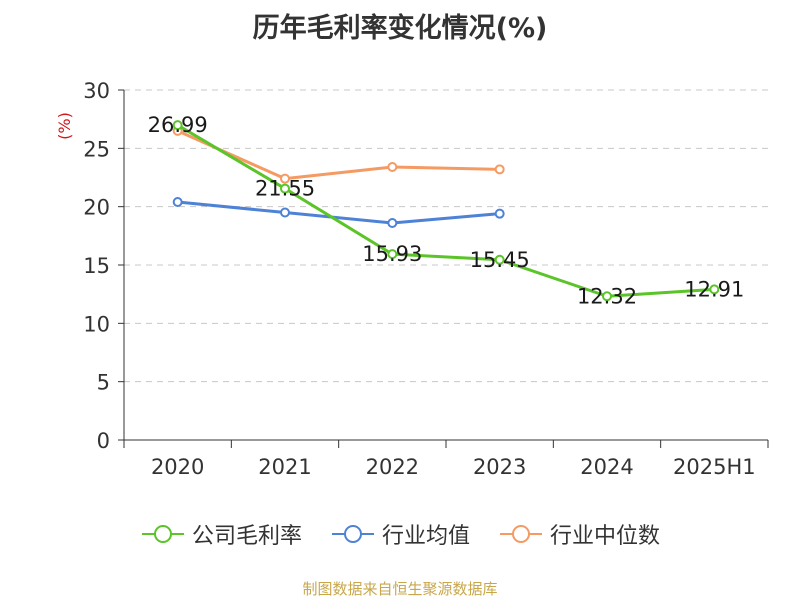 This screenshot has height=600, width=800. I want to click on legend-item-industry-avg: 行业均值, so click(400, 534).